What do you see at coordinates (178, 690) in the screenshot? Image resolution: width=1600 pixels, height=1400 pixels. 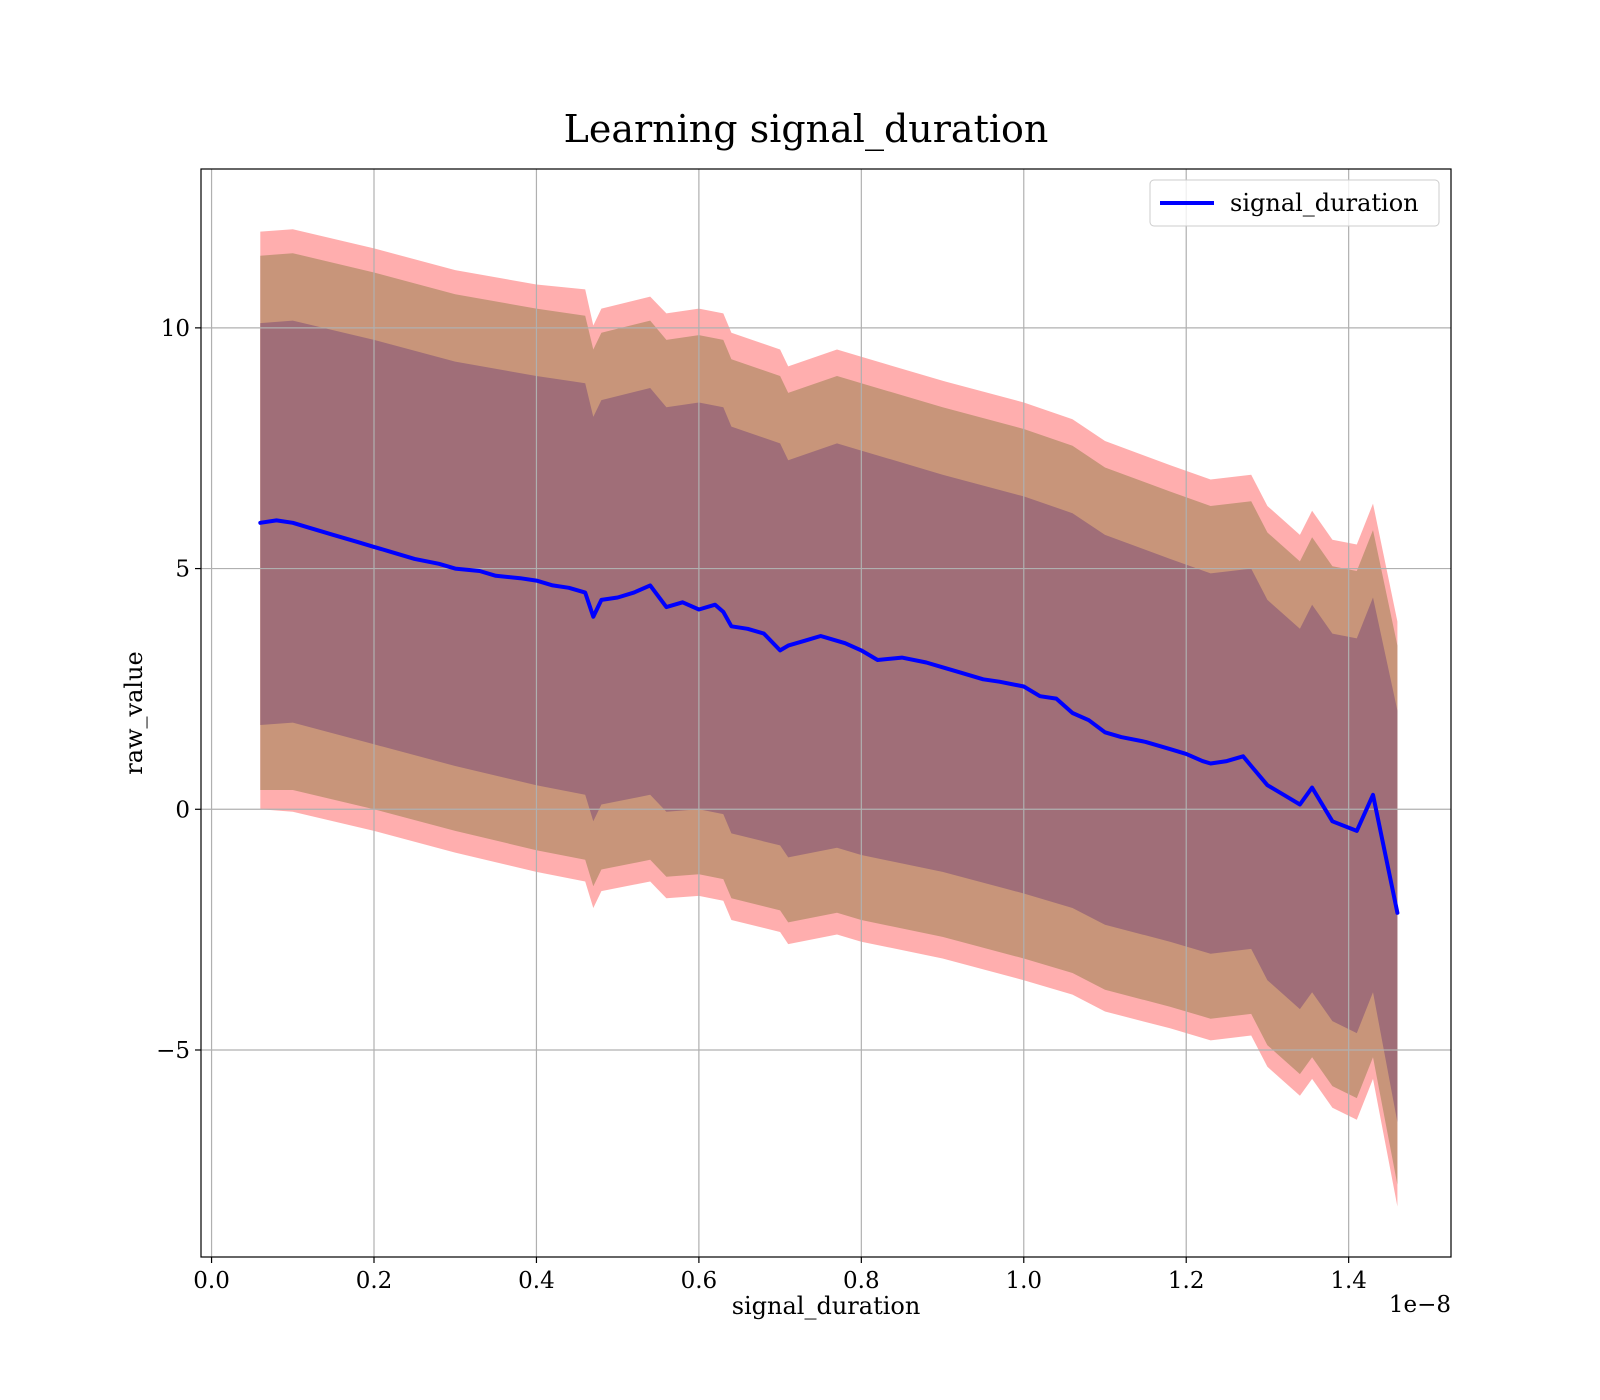 I see `y-axis-ticks: −5 0 5 10` at bounding box center [178, 690].